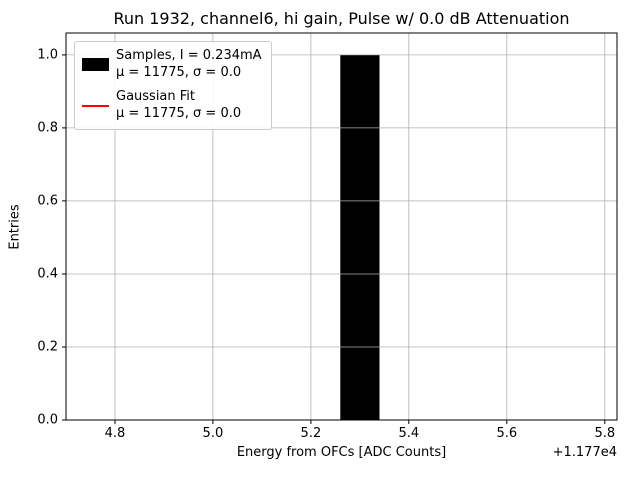 The image size is (640, 480). I want to click on legend-line-swatch, so click(95, 105).